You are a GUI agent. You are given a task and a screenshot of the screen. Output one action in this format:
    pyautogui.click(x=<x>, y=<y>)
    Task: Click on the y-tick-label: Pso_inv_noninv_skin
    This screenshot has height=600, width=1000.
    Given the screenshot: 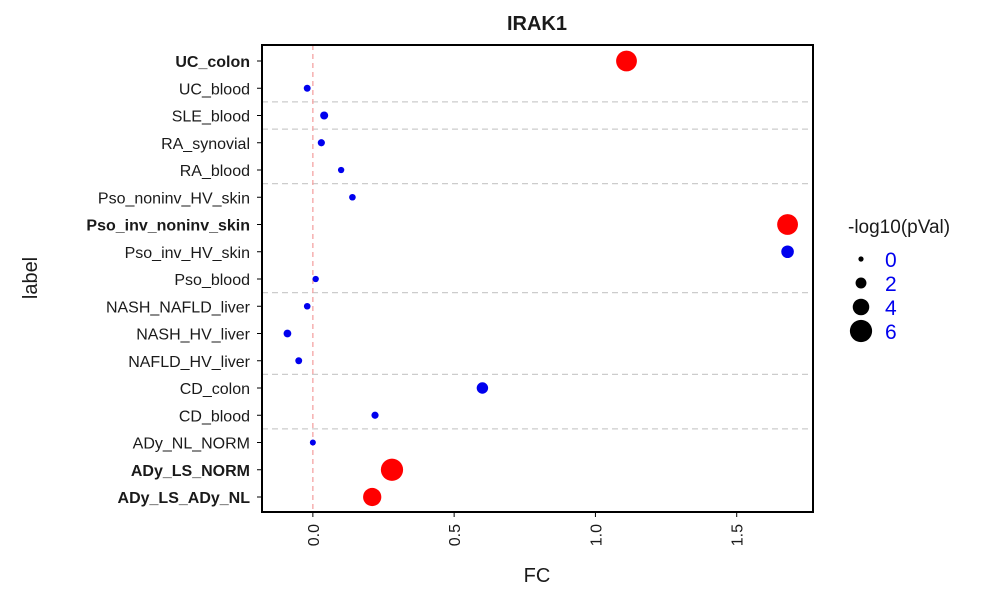 What is the action you would take?
    pyautogui.click(x=168, y=226)
    